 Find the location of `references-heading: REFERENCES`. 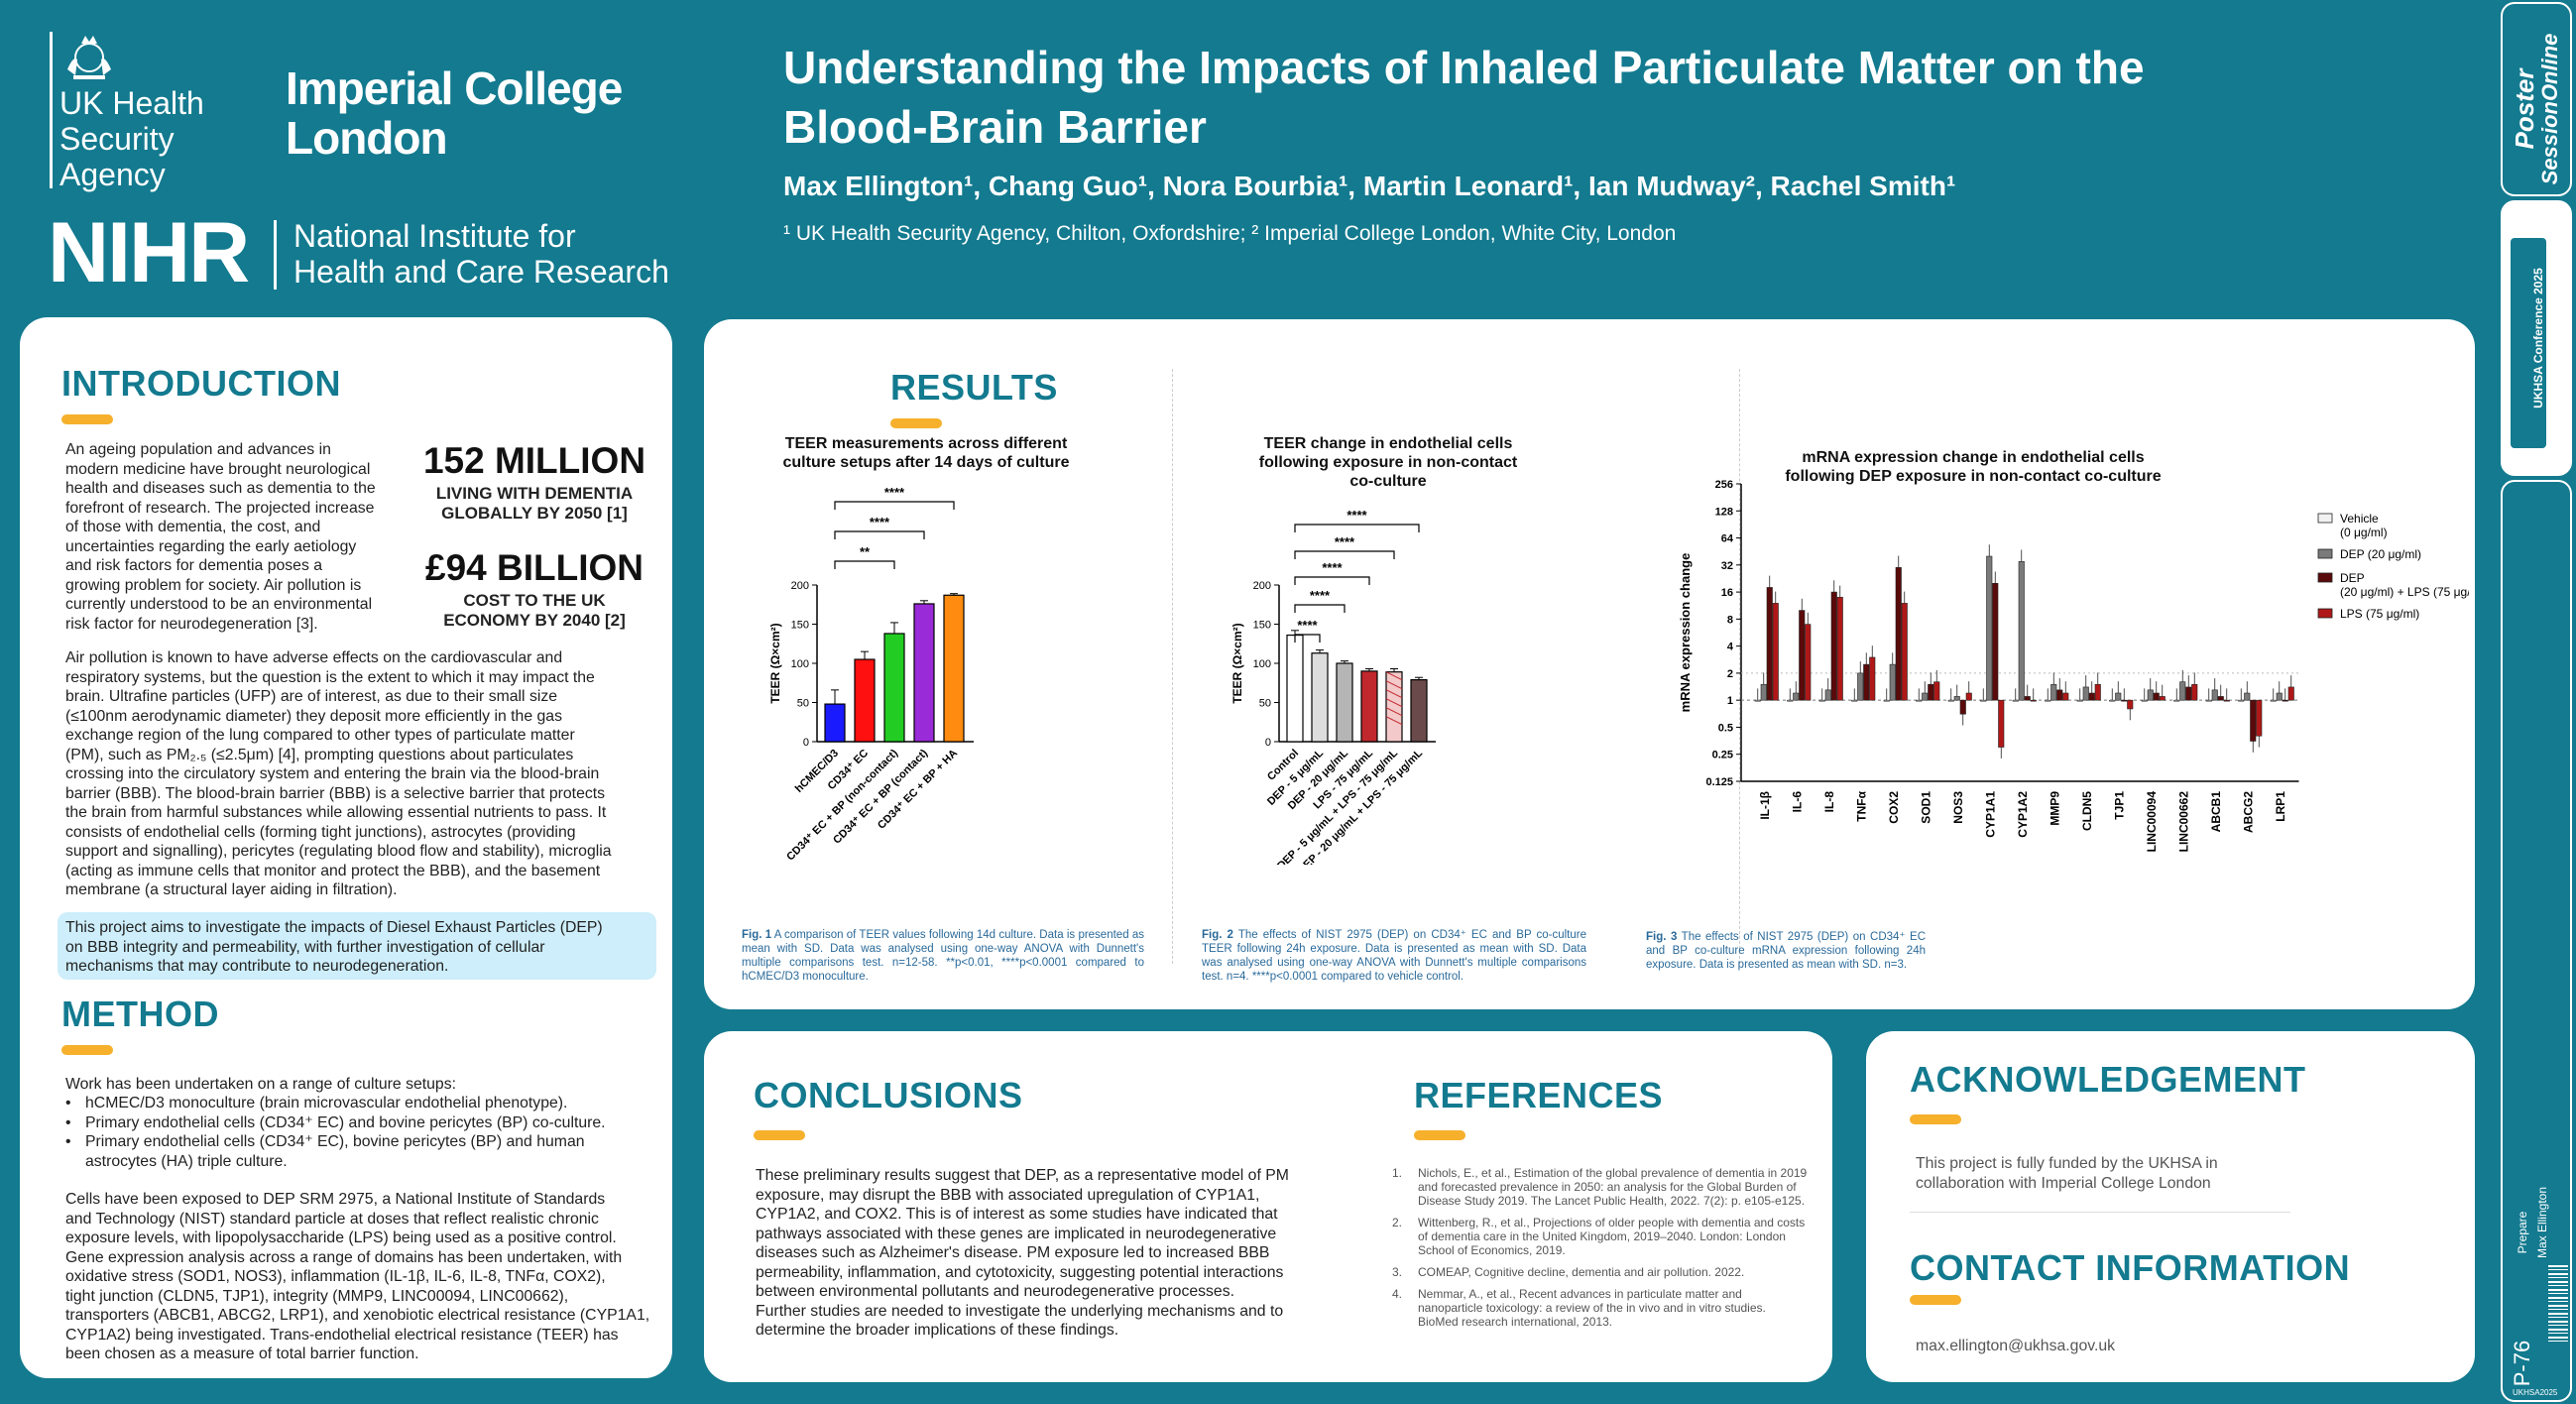

references-heading: REFERENCES is located at coordinates (1539, 1095).